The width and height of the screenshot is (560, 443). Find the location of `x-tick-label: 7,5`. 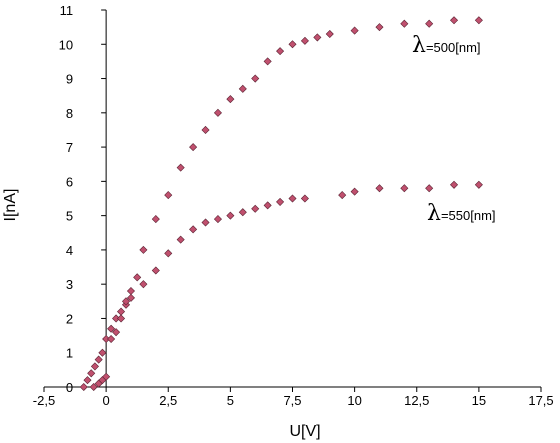

x-tick-label: 7,5 is located at coordinates (292, 400).